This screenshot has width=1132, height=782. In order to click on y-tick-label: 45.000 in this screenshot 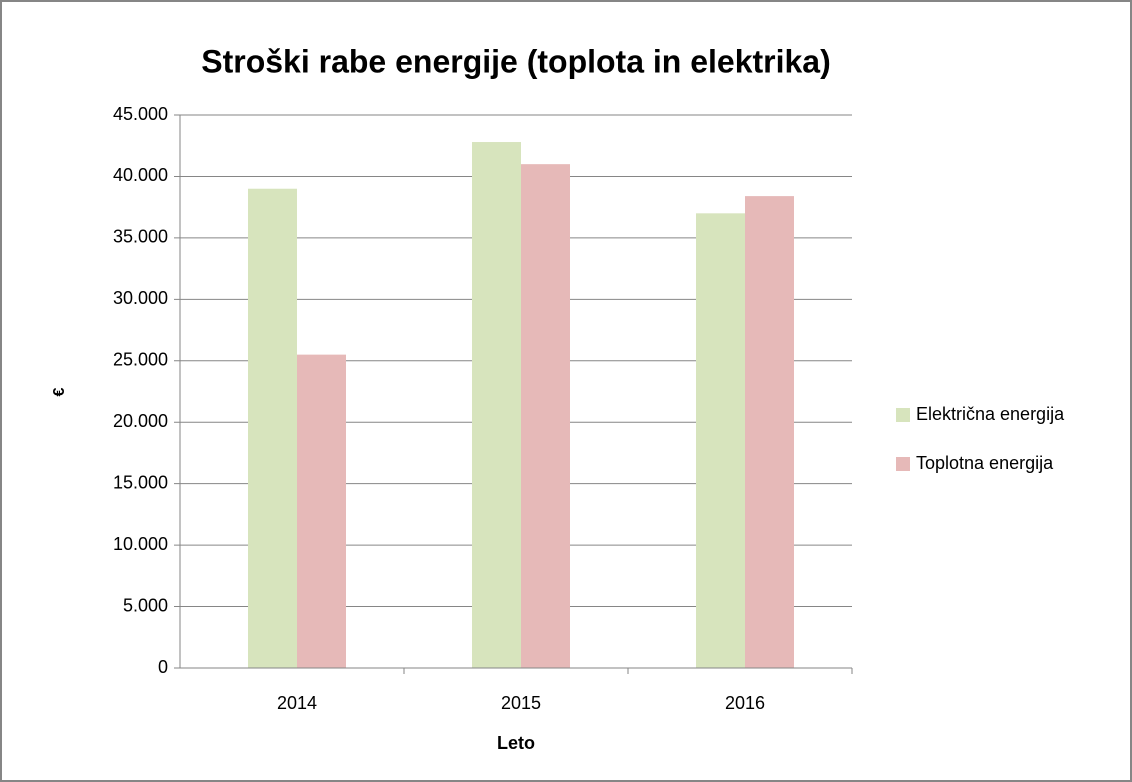, I will do `click(140, 114)`.